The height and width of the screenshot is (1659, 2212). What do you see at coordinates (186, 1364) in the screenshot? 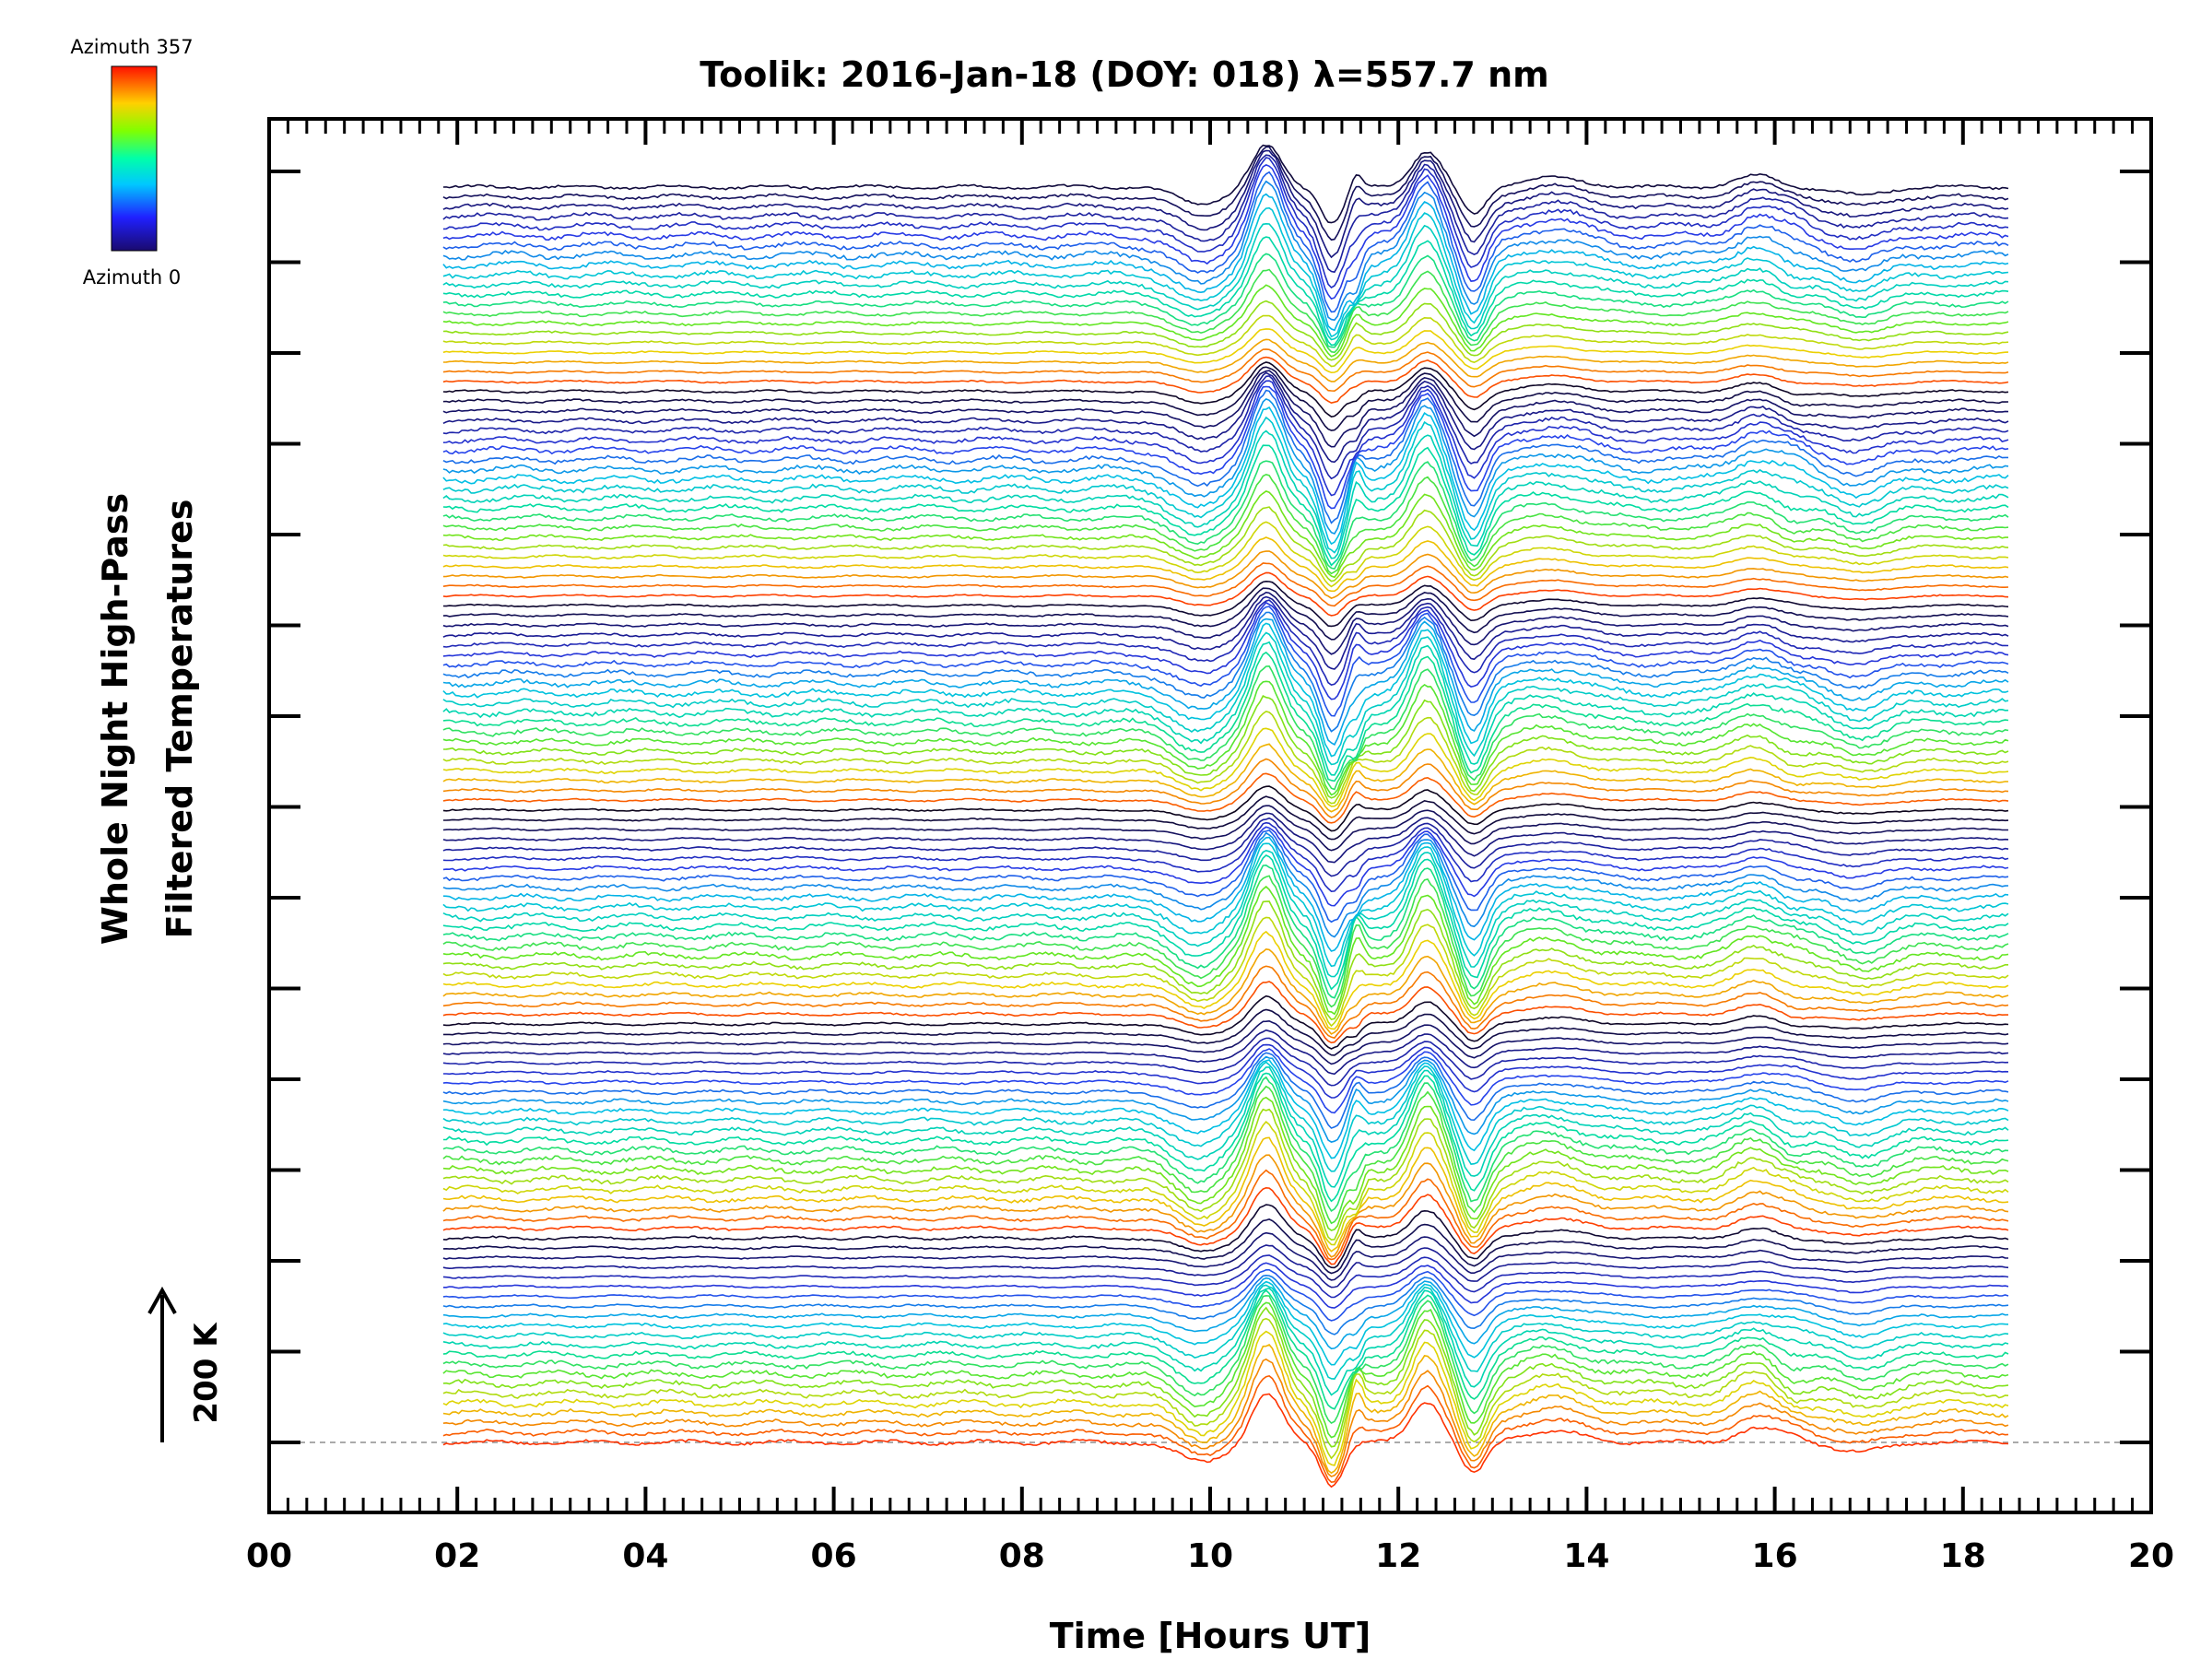
I see `scale-bar: 200 K` at bounding box center [186, 1364].